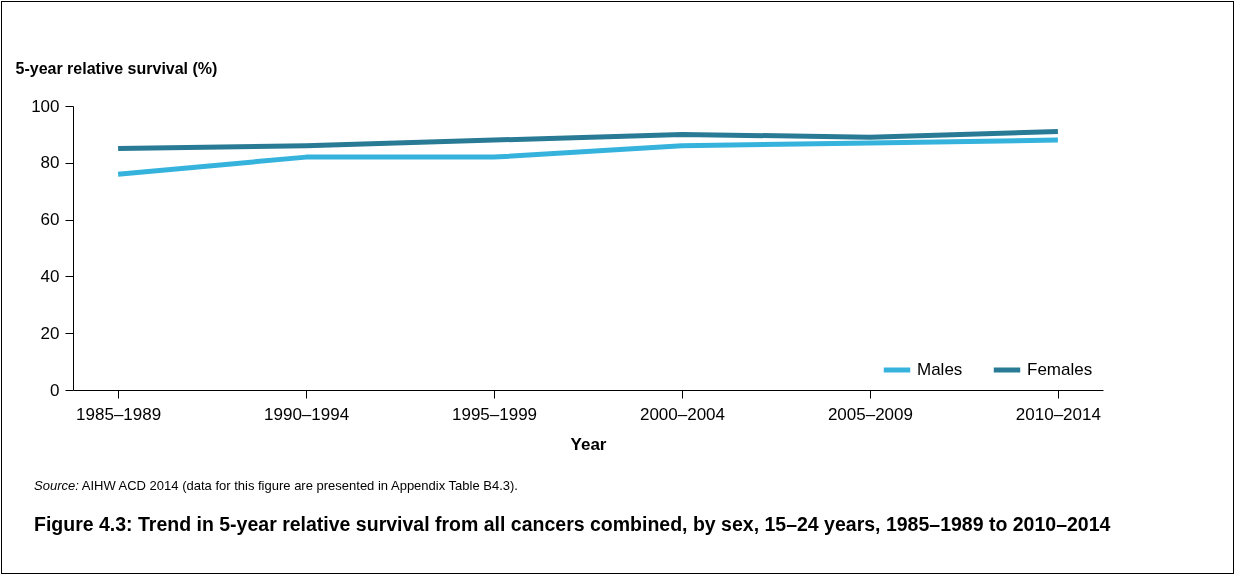 The image size is (1239, 578). I want to click on y-tick-label: 40, so click(50, 276).